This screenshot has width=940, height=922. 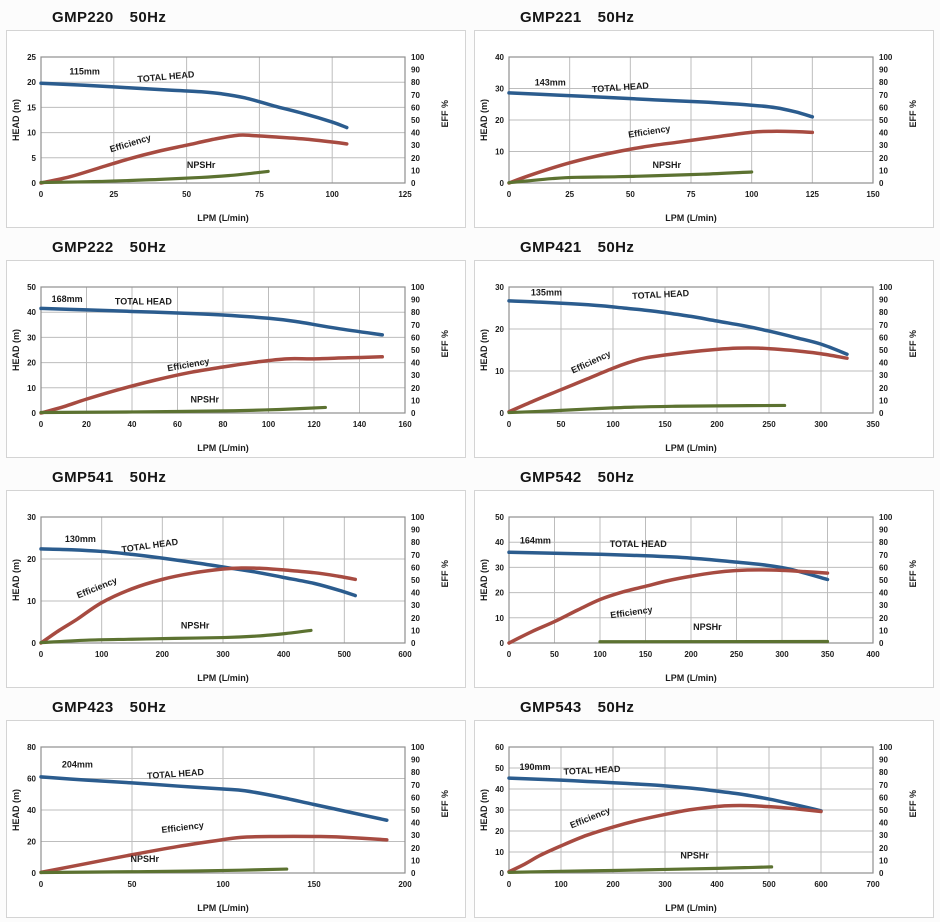 I want to click on x-tick-label: 120, so click(x=314, y=424).